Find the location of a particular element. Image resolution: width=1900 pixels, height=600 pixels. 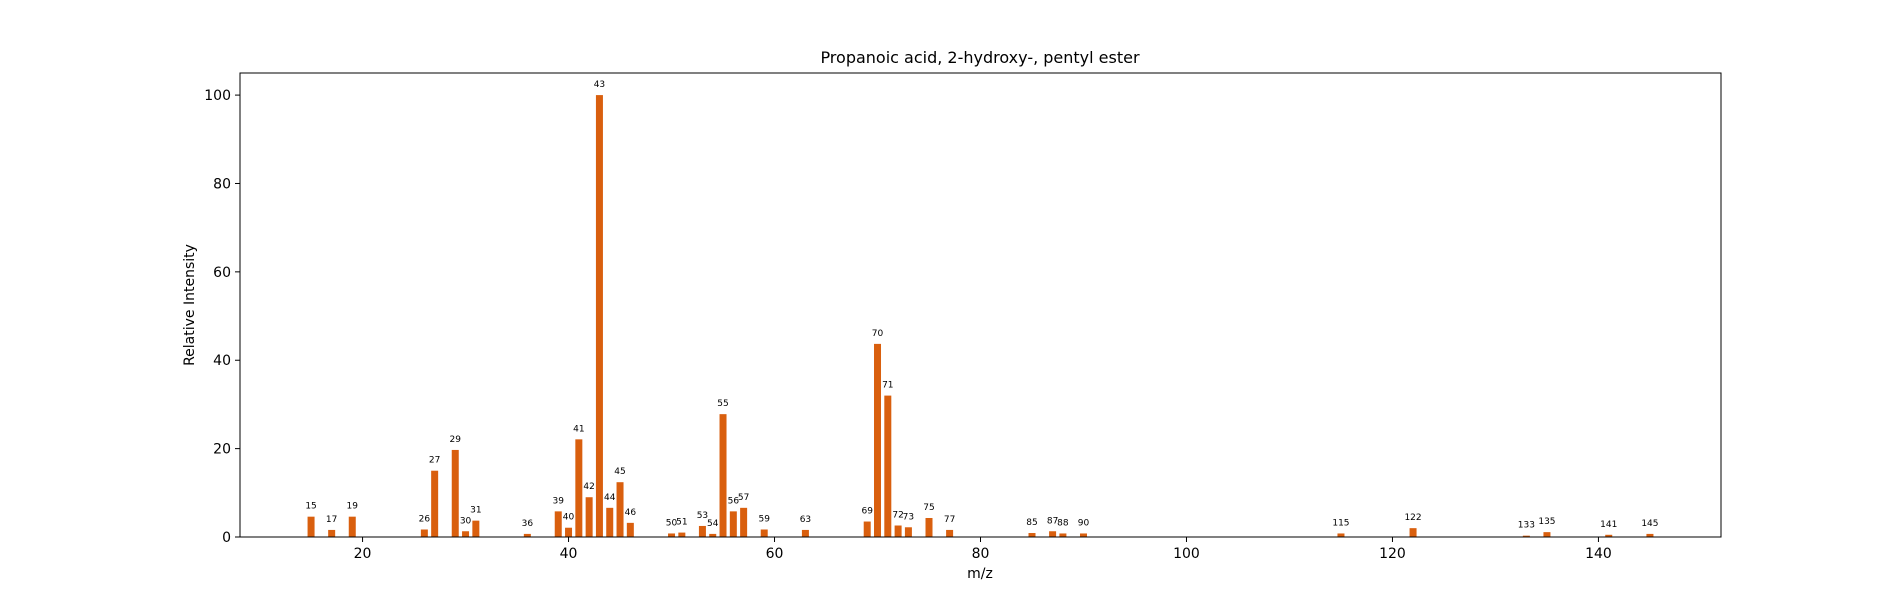

bar-label-mz-133: 133 is located at coordinates (1526, 526).